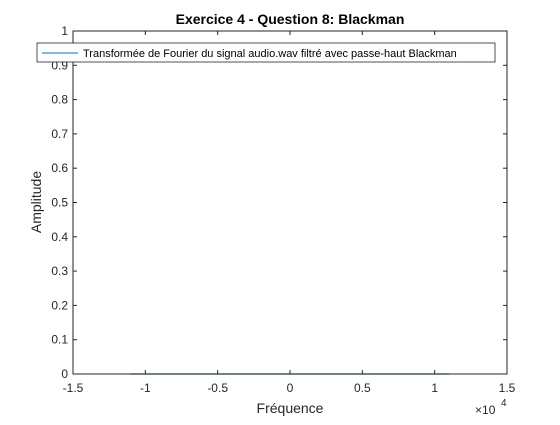 The image size is (560, 425). I want to click on y-tick-label: 0.1, so click(59, 340).